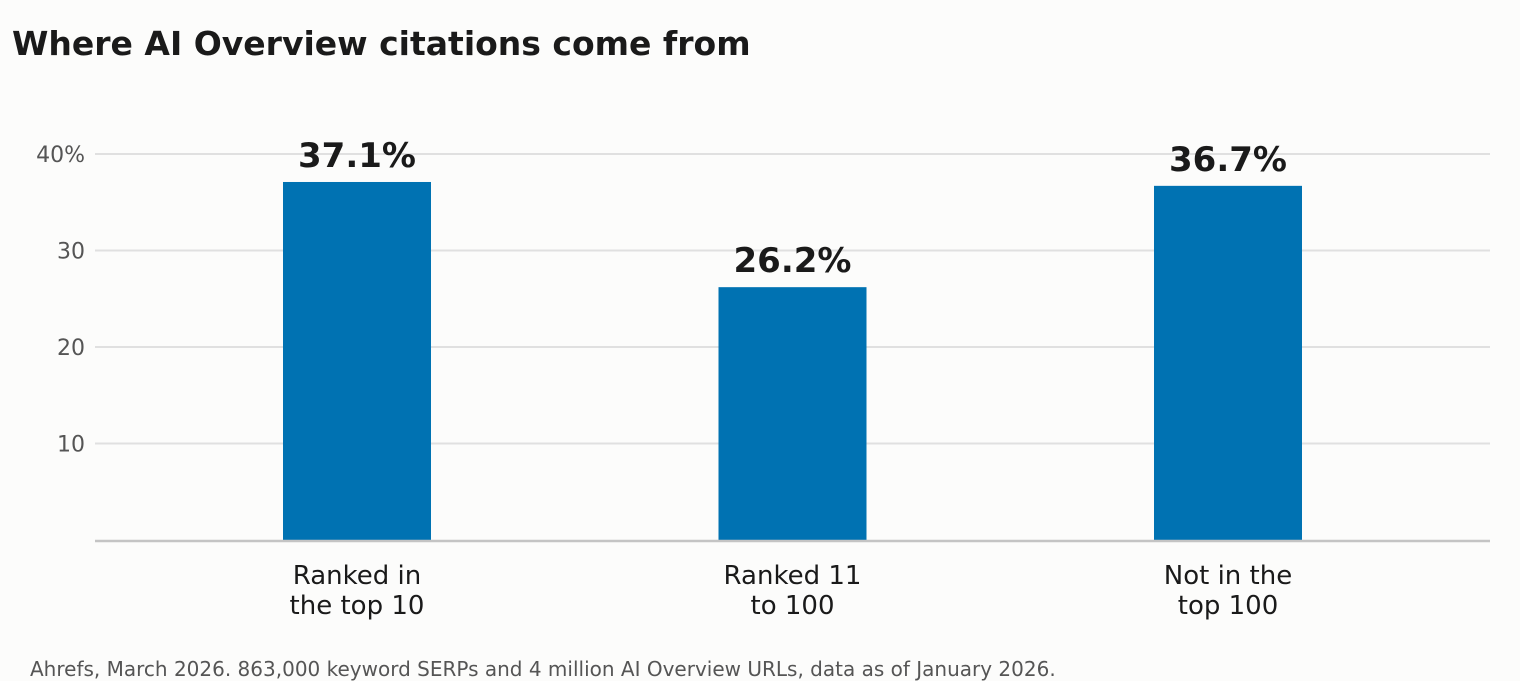 Image resolution: width=1520 pixels, height=681 pixels. Describe the element at coordinates (60, 155) in the screenshot. I see `y-tick-label: 40%` at that location.